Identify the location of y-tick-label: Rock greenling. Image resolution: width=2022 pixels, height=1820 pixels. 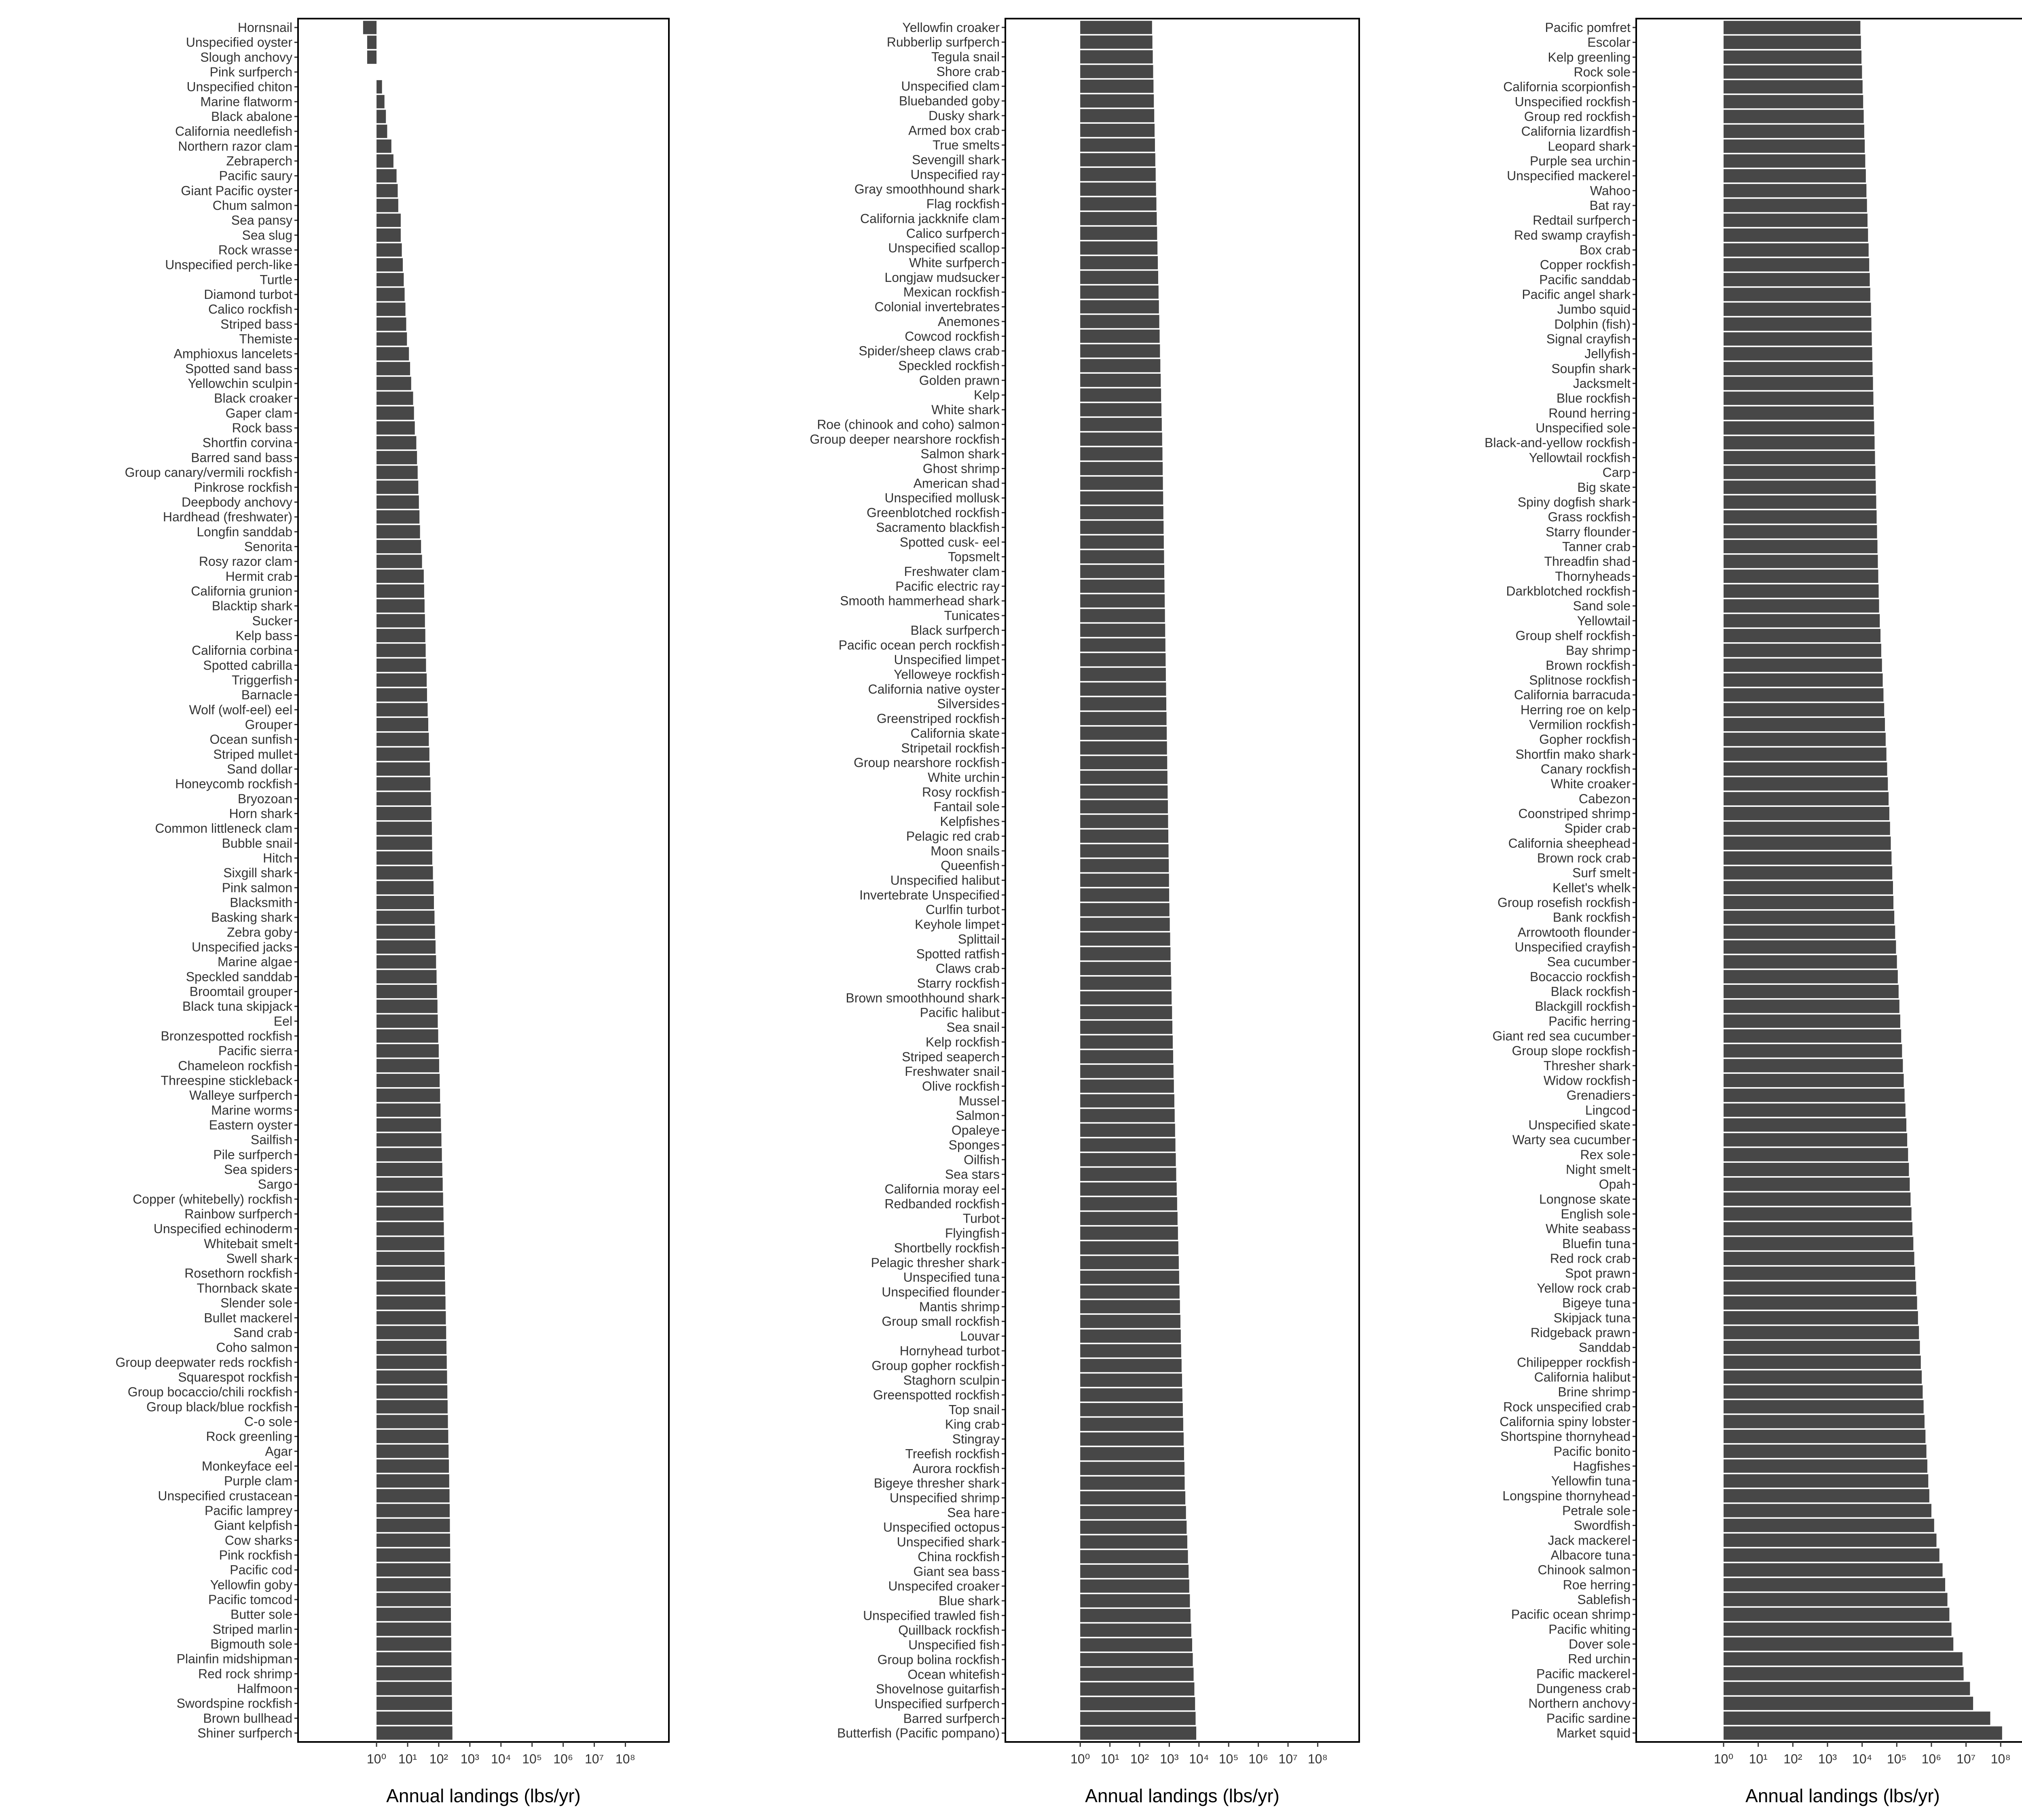
(249, 1436).